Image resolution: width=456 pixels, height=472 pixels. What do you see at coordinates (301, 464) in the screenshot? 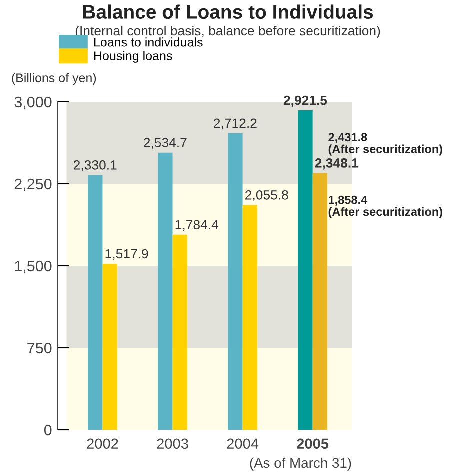
I see `text: (As of March 31)` at bounding box center [301, 464].